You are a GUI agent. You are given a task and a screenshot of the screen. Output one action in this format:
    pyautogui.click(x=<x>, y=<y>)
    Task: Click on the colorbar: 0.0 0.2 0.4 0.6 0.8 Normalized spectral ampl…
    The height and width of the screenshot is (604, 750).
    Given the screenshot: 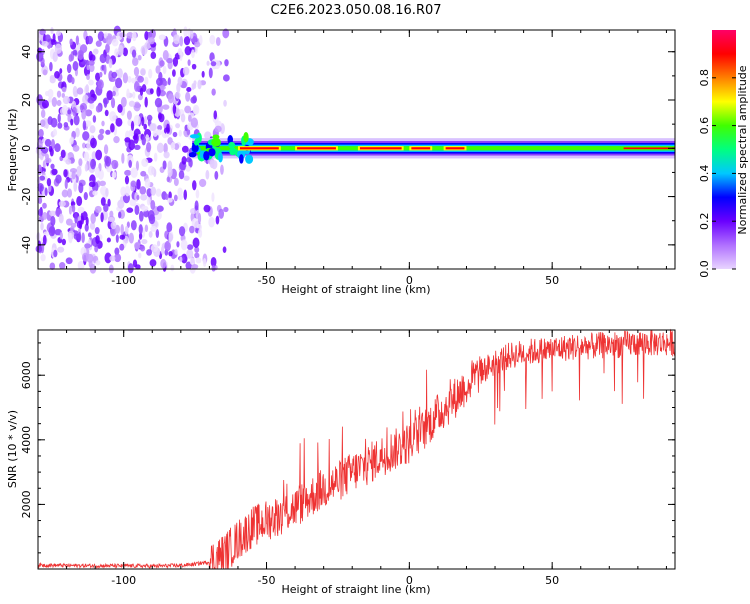 What is the action you would take?
    pyautogui.click(x=723, y=154)
    